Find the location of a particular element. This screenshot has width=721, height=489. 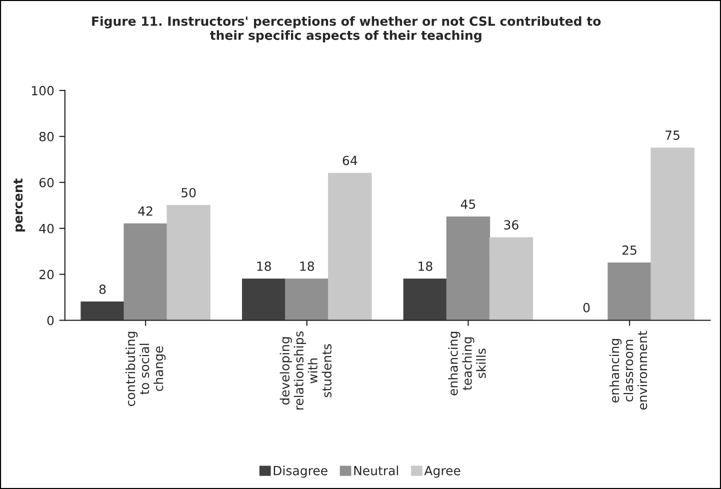

y-tick-label: 0 is located at coordinates (50, 321).